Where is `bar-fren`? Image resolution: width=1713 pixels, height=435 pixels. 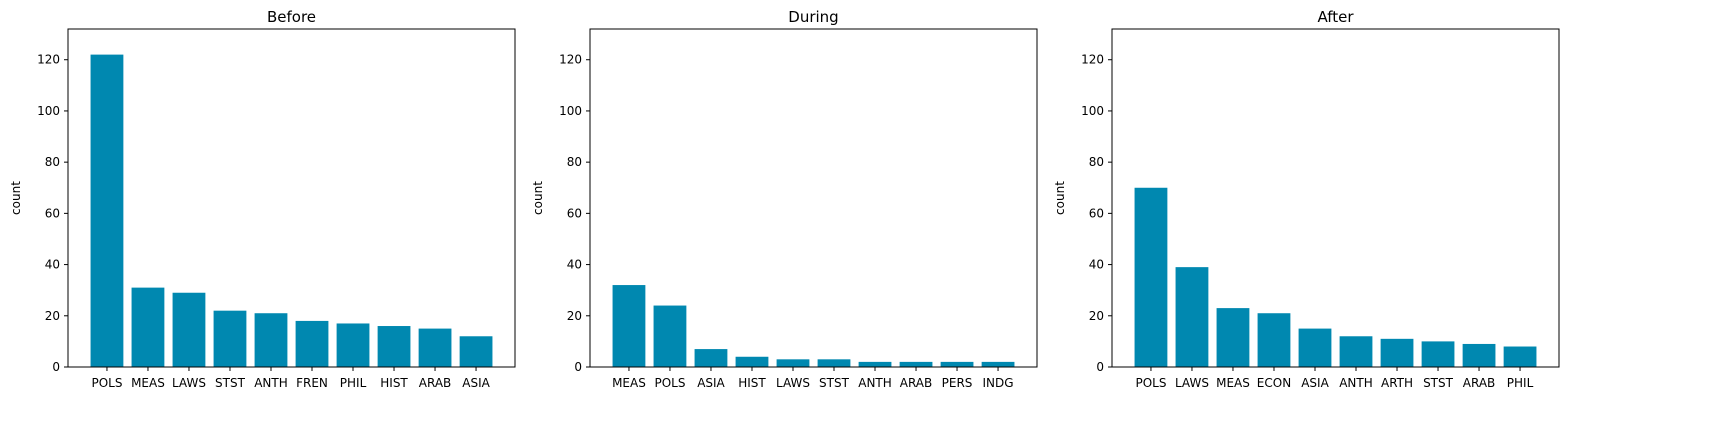 bar-fren is located at coordinates (312, 343).